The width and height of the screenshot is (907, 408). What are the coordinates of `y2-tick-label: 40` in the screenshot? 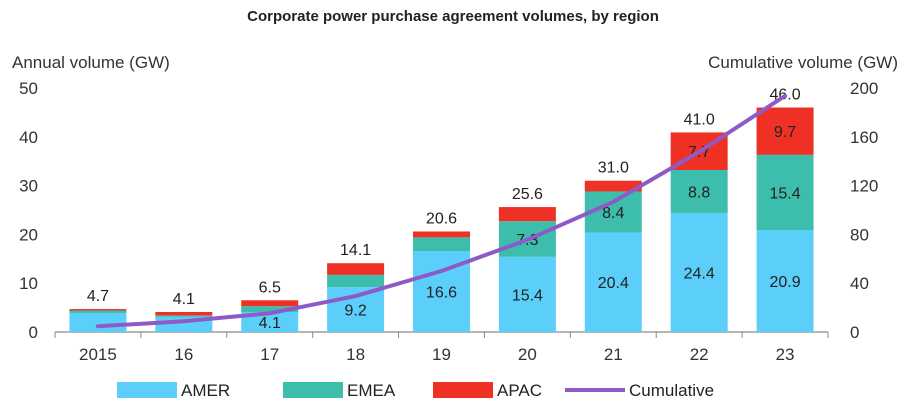 It's located at (859, 283).